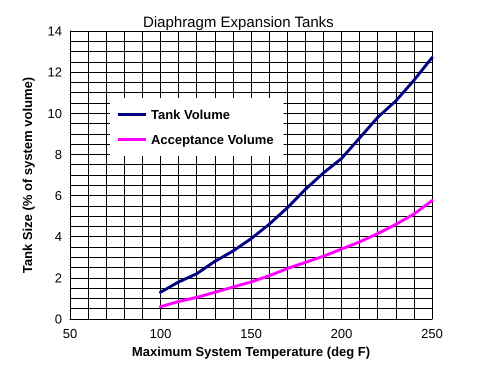 Image resolution: width=487 pixels, height=376 pixels. Describe the element at coordinates (70, 333) in the screenshot. I see `x-tick-label: 50` at that location.